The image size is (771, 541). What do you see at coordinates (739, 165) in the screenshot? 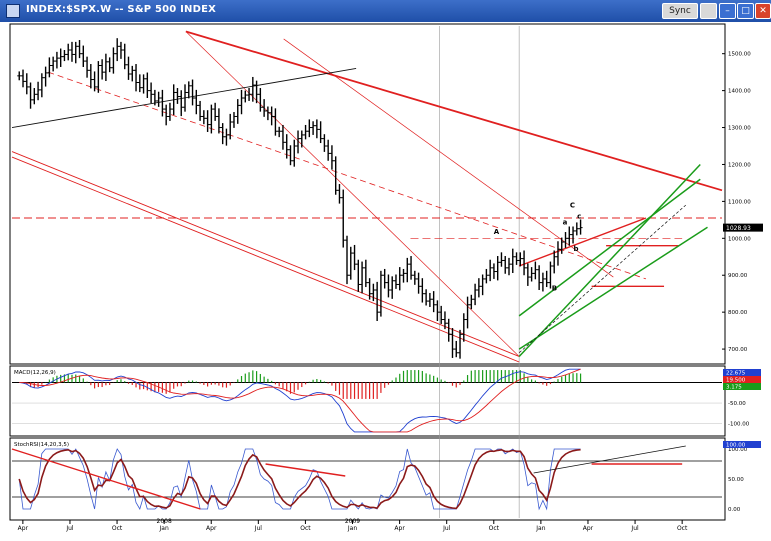
I see `y-tick-label: 1200.00` at bounding box center [739, 165].